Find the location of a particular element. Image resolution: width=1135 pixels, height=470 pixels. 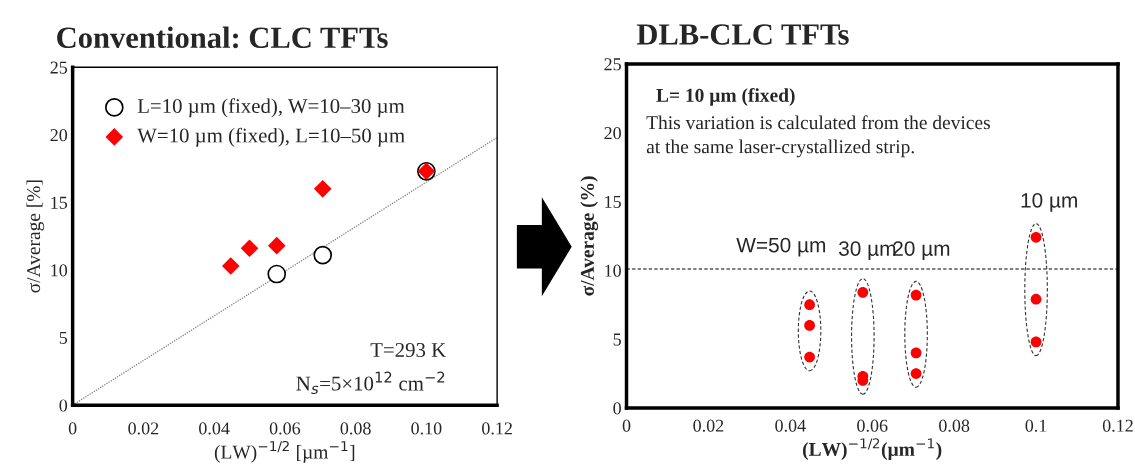

x-tick-label: 0.10 is located at coordinates (426, 428).